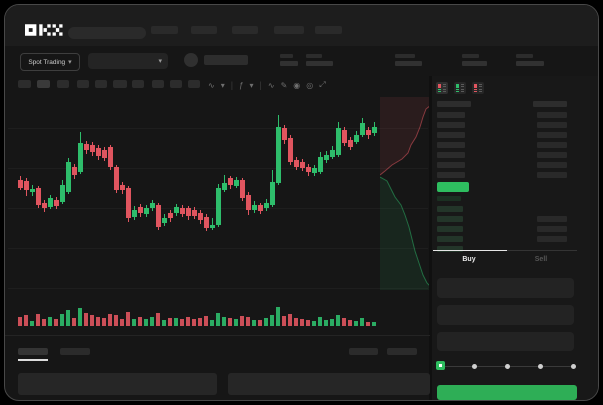 Image resolution: width=603 pixels, height=405 pixels. I want to click on last-price-sub, so click(449, 198).